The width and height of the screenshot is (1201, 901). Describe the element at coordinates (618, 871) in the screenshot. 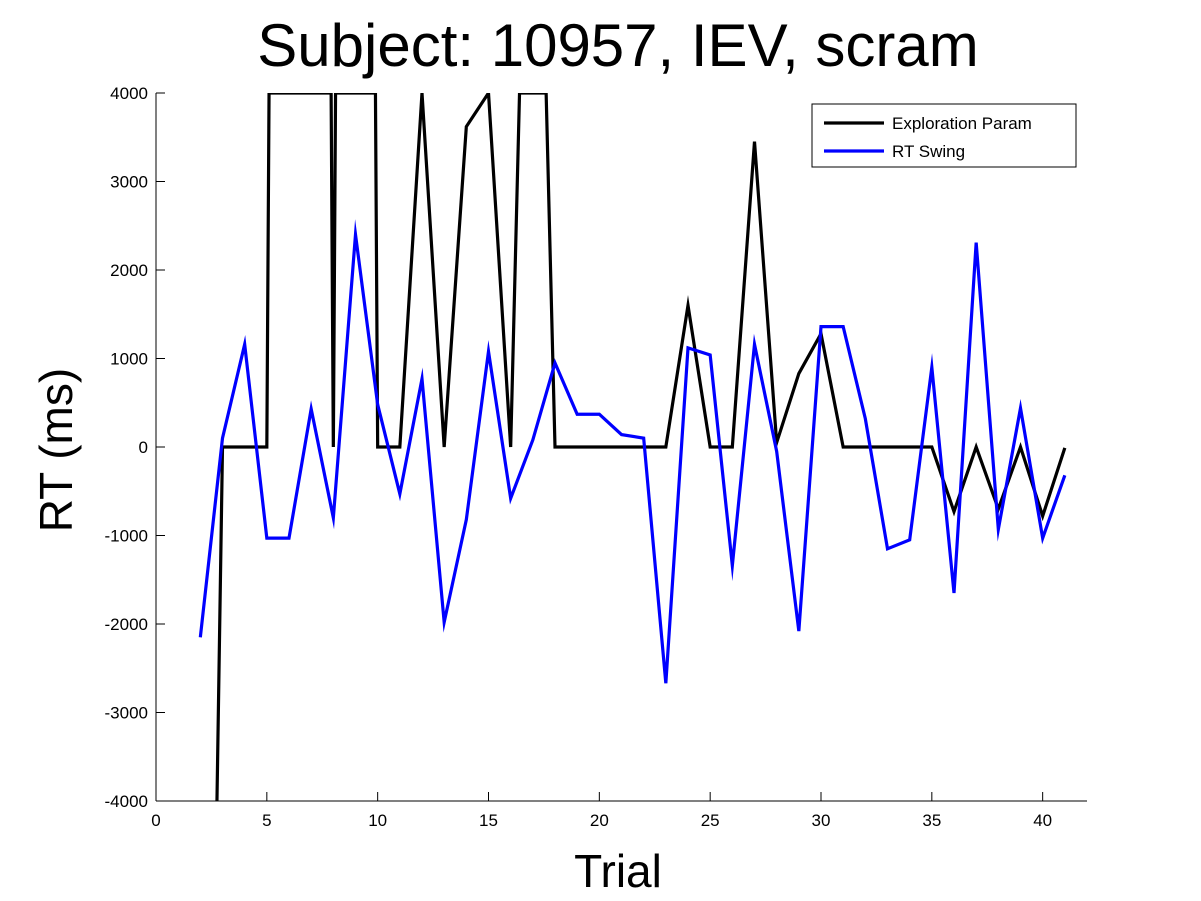

I see `x-axis-title: Trial` at that location.